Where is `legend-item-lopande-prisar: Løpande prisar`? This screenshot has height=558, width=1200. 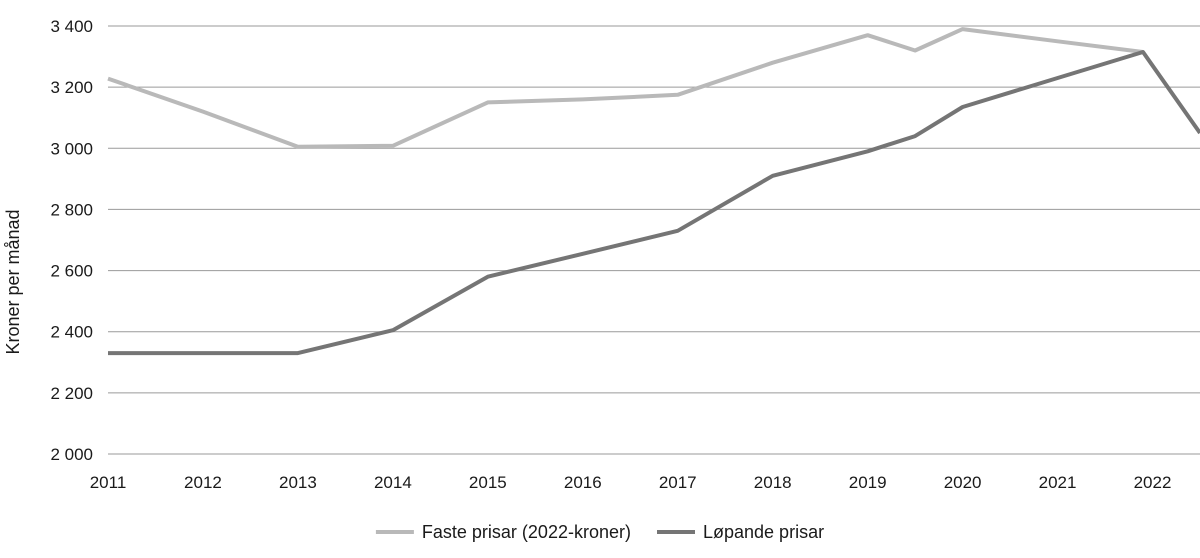
legend-item-lopande-prisar: Løpande prisar is located at coordinates (740, 532).